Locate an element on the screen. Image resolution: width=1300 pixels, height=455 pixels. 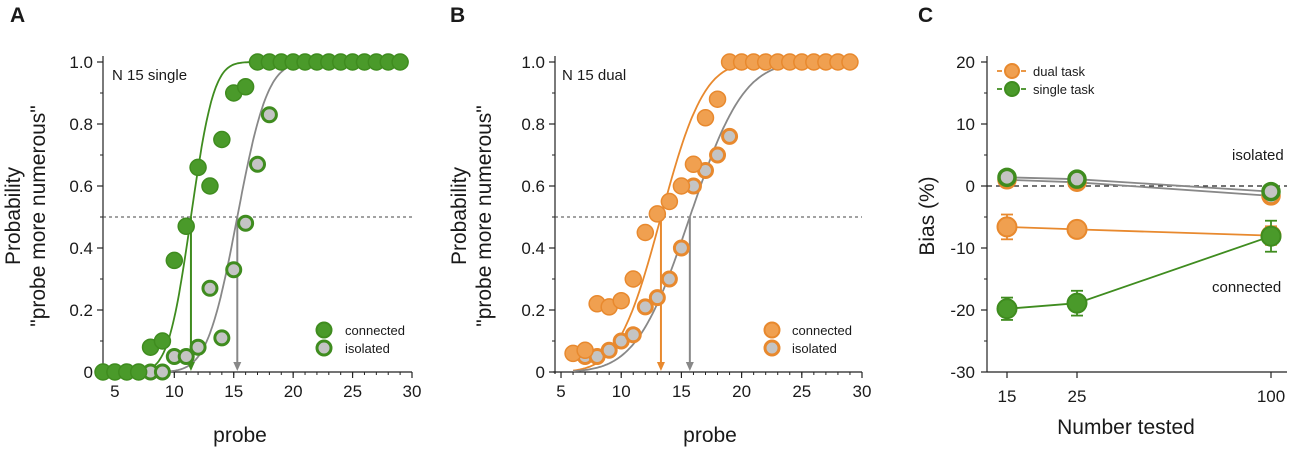
x-tick-label: 5 is located at coordinates (114, 391).